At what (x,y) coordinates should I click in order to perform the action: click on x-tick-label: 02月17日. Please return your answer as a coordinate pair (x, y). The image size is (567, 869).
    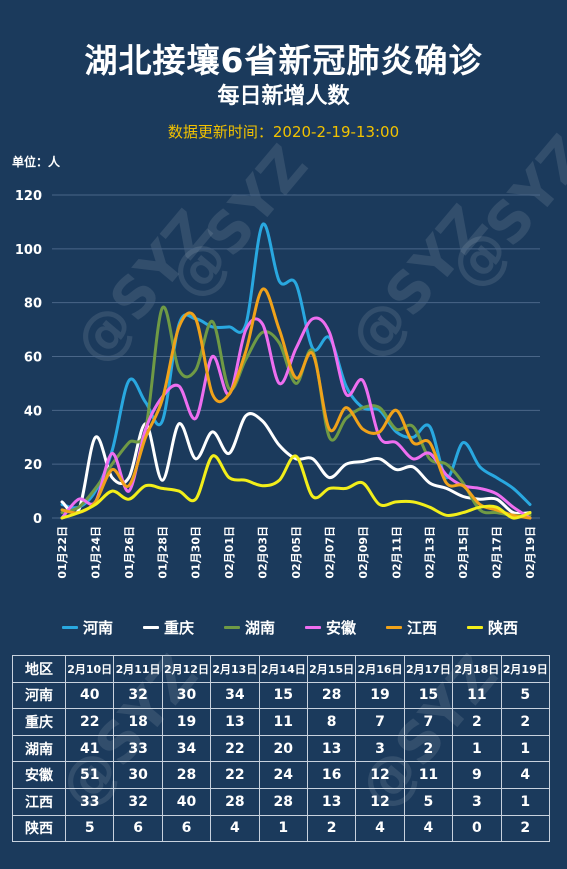
    Looking at the image, I should click on (497, 552).